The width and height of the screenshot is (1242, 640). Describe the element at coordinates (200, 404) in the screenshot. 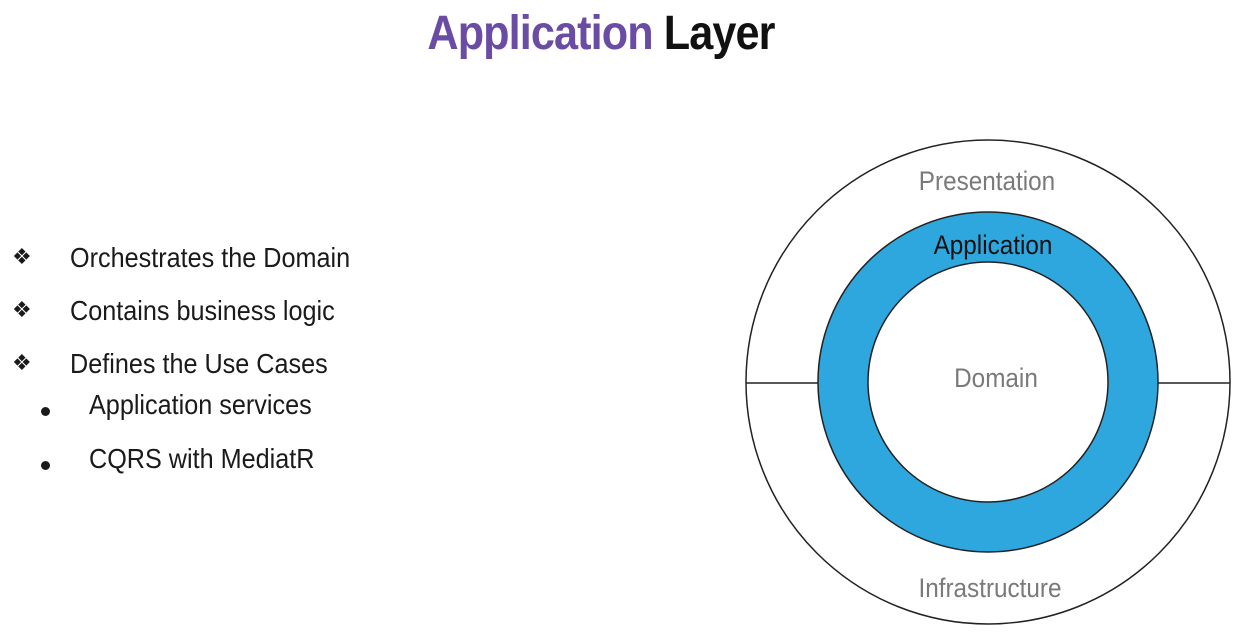

I see `sub-bullet-text: Application services` at that location.